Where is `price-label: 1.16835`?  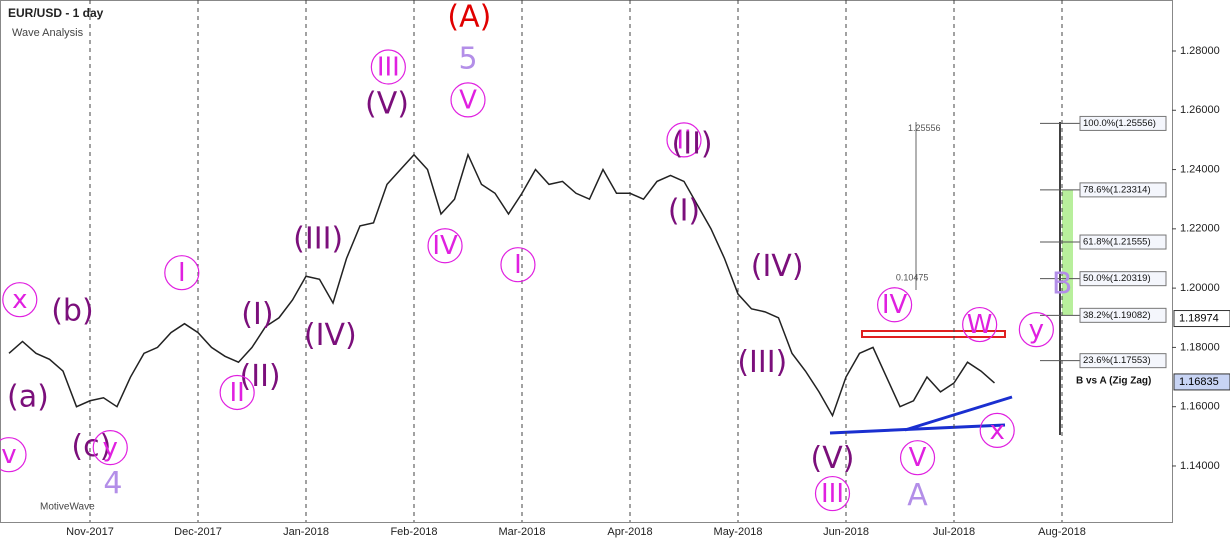 price-label: 1.16835 is located at coordinates (1199, 382).